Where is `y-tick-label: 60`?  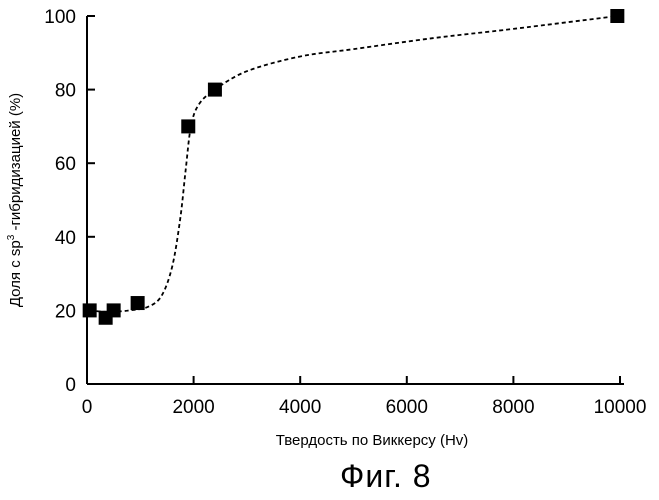 y-tick-label: 60 is located at coordinates (65, 164).